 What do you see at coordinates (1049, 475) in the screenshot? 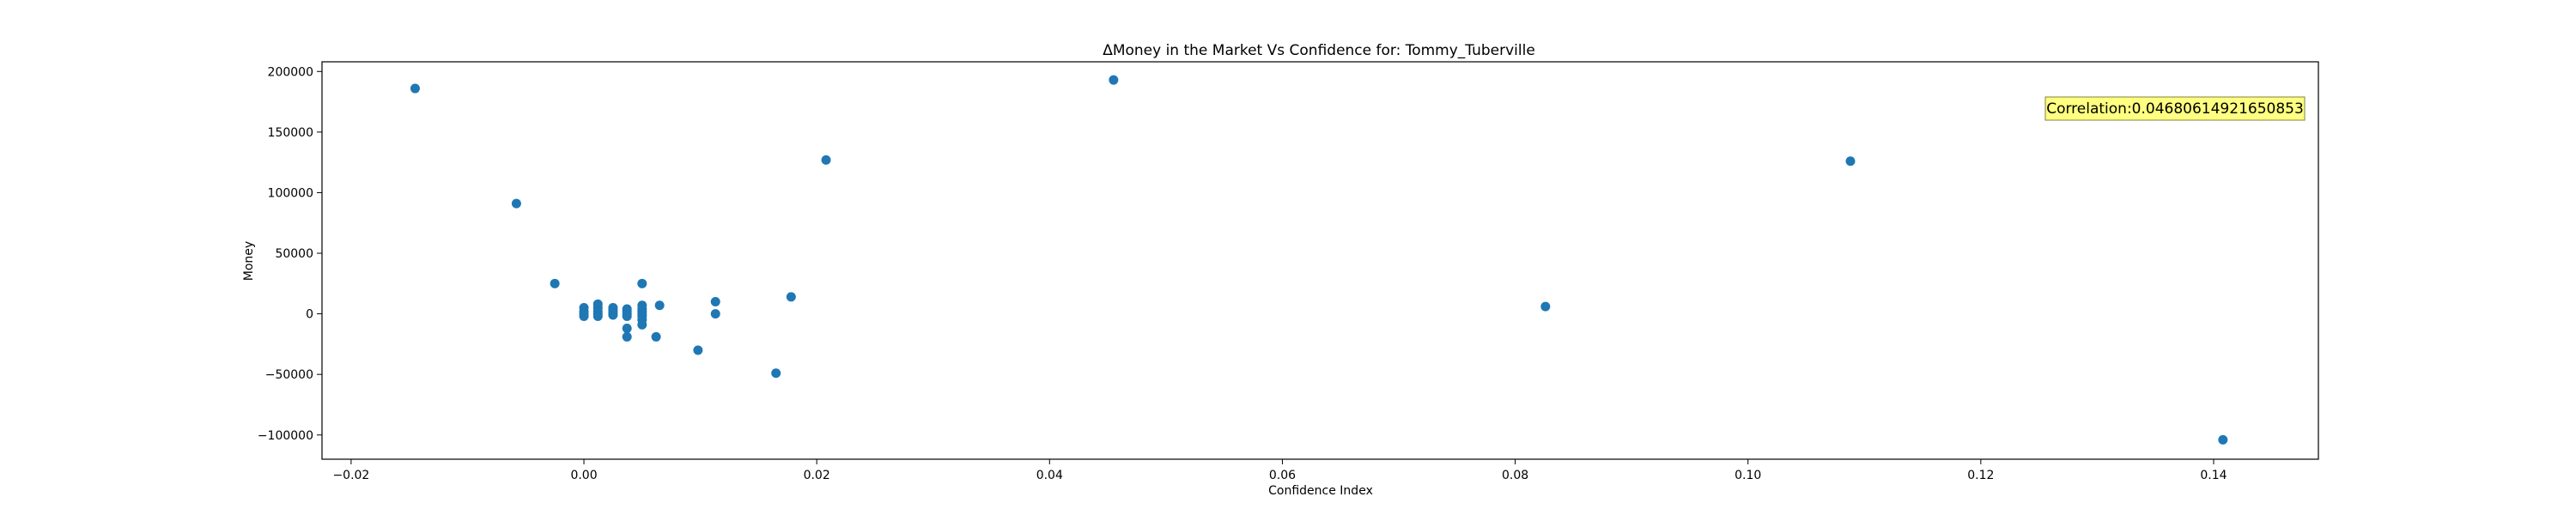
I see `x-tick-label: 0.04` at bounding box center [1049, 475].